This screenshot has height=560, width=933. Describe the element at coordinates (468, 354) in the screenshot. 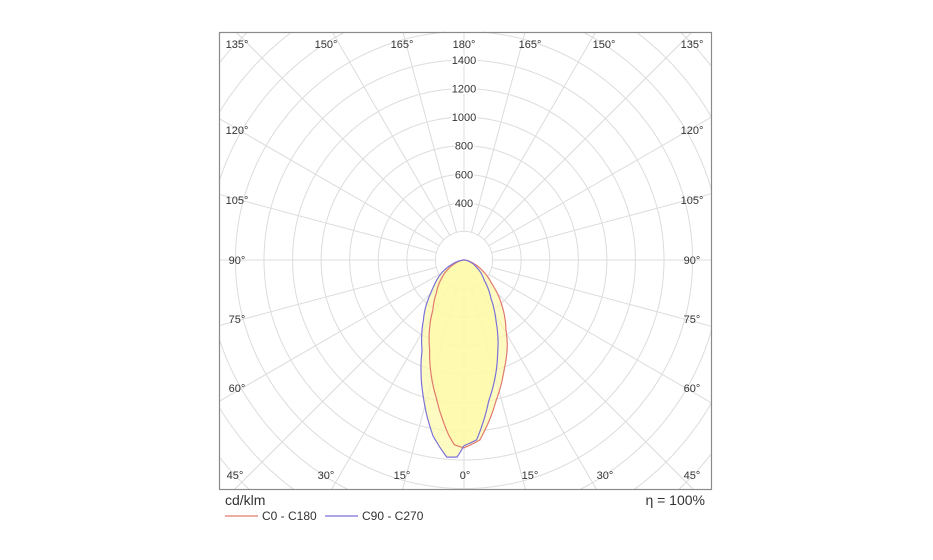

I see `series-line-c0-c180` at that location.